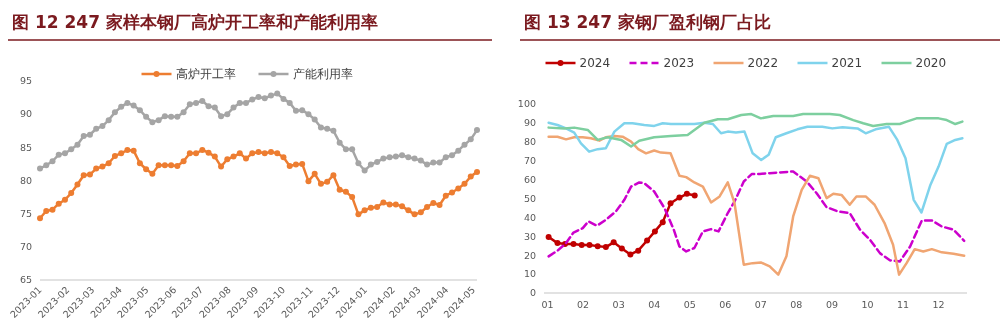 The image size is (1008, 328). I want to click on y-tick-label: 60, so click(529, 179).